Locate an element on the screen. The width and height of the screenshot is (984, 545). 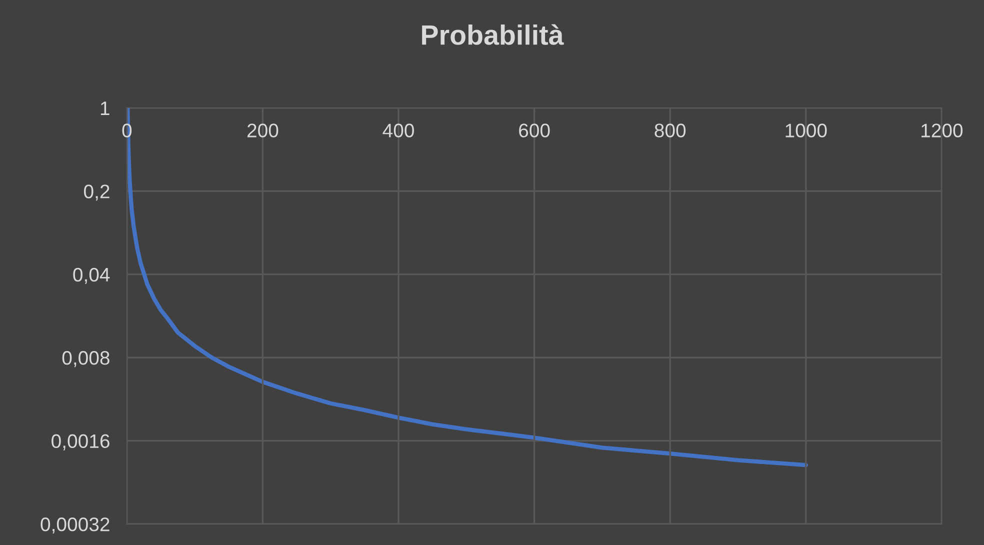
y-tick-label: 1 is located at coordinates (105, 108).